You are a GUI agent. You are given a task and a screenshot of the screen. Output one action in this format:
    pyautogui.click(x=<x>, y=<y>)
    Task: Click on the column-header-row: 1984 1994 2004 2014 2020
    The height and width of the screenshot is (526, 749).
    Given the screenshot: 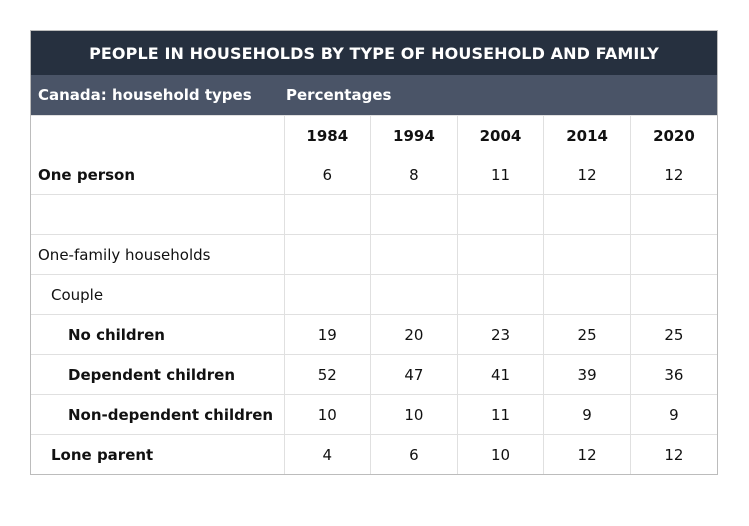 What is the action you would take?
    pyautogui.click(x=374, y=135)
    